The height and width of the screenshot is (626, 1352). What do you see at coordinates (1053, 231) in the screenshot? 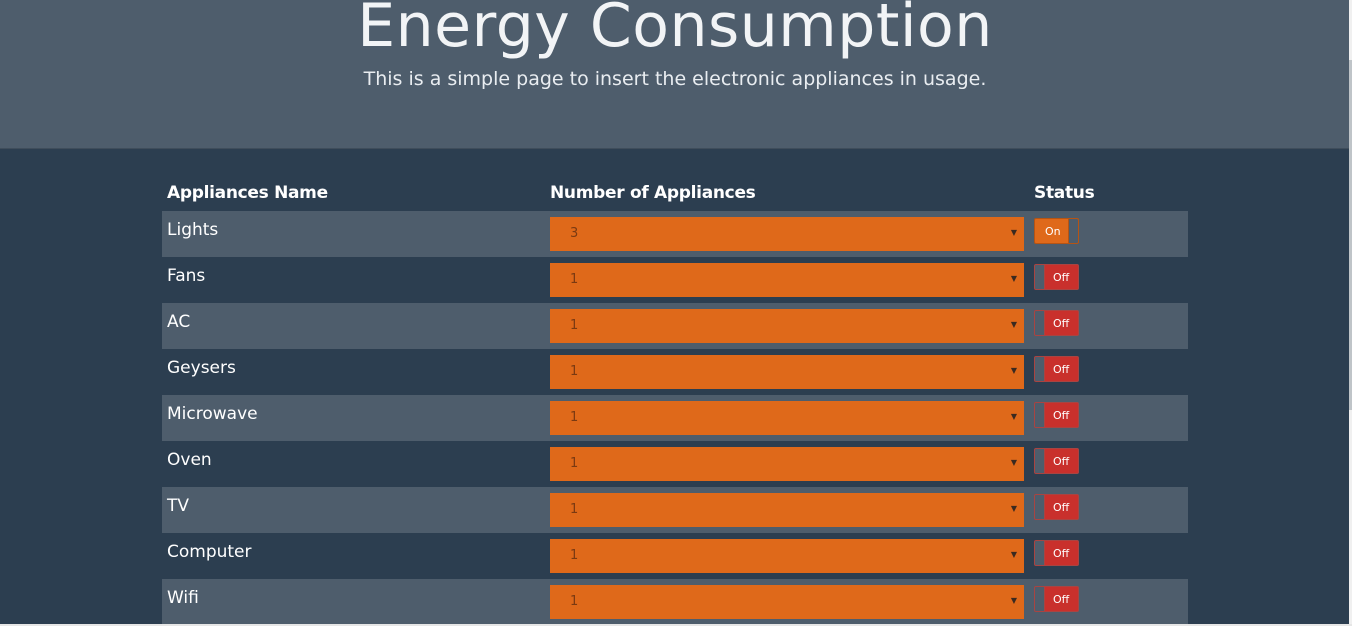
I see `toggle-label: On` at bounding box center [1053, 231].